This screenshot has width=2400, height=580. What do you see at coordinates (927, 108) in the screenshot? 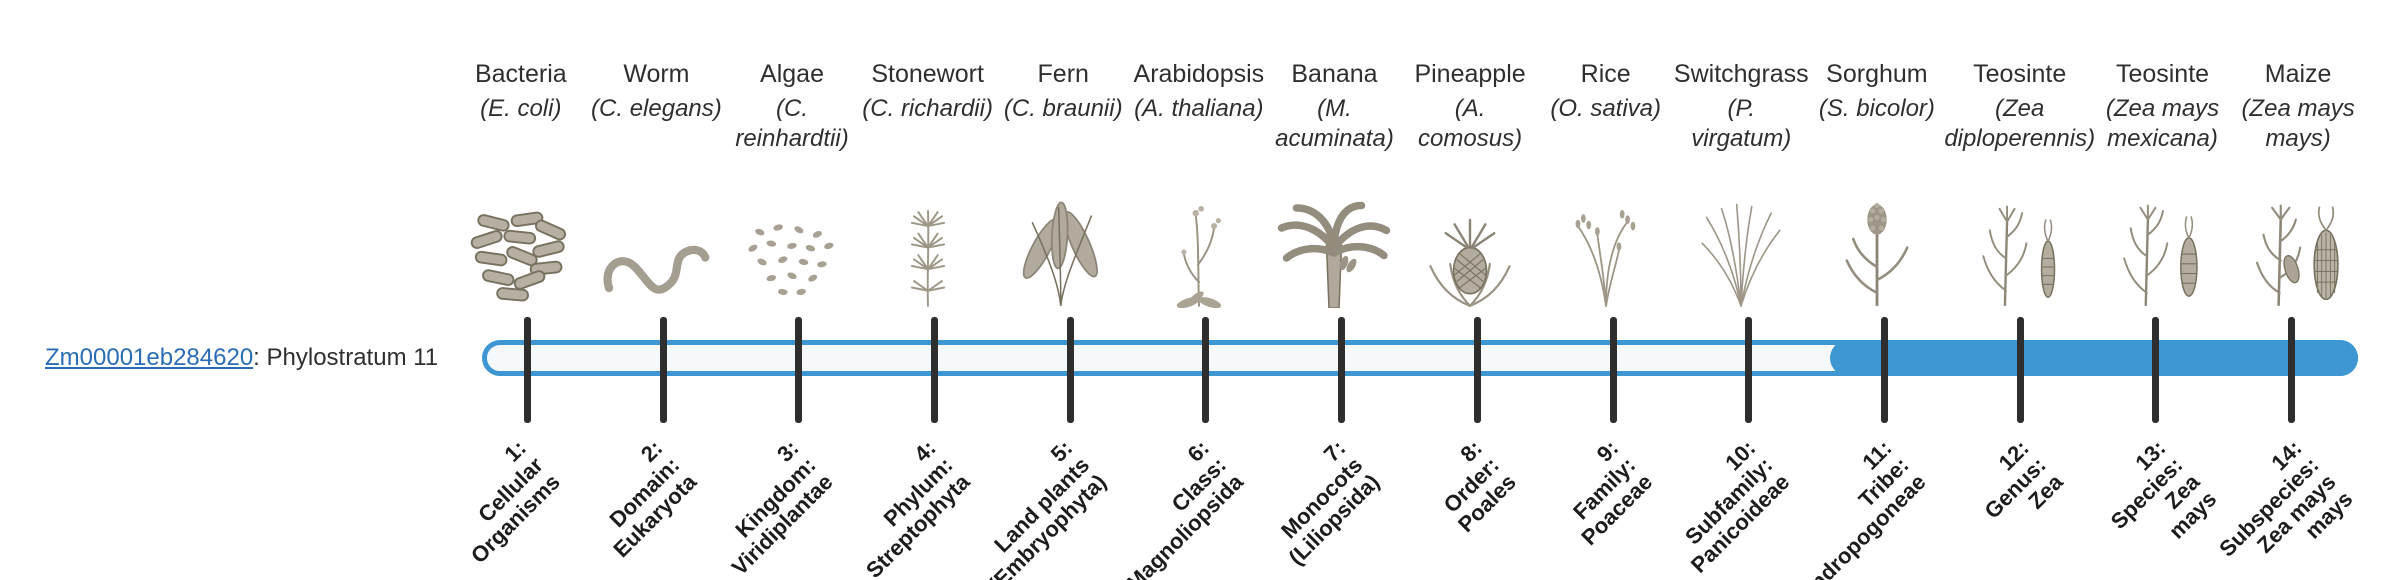
I see `organism-scientific-name: (C. richardii)` at bounding box center [927, 108].